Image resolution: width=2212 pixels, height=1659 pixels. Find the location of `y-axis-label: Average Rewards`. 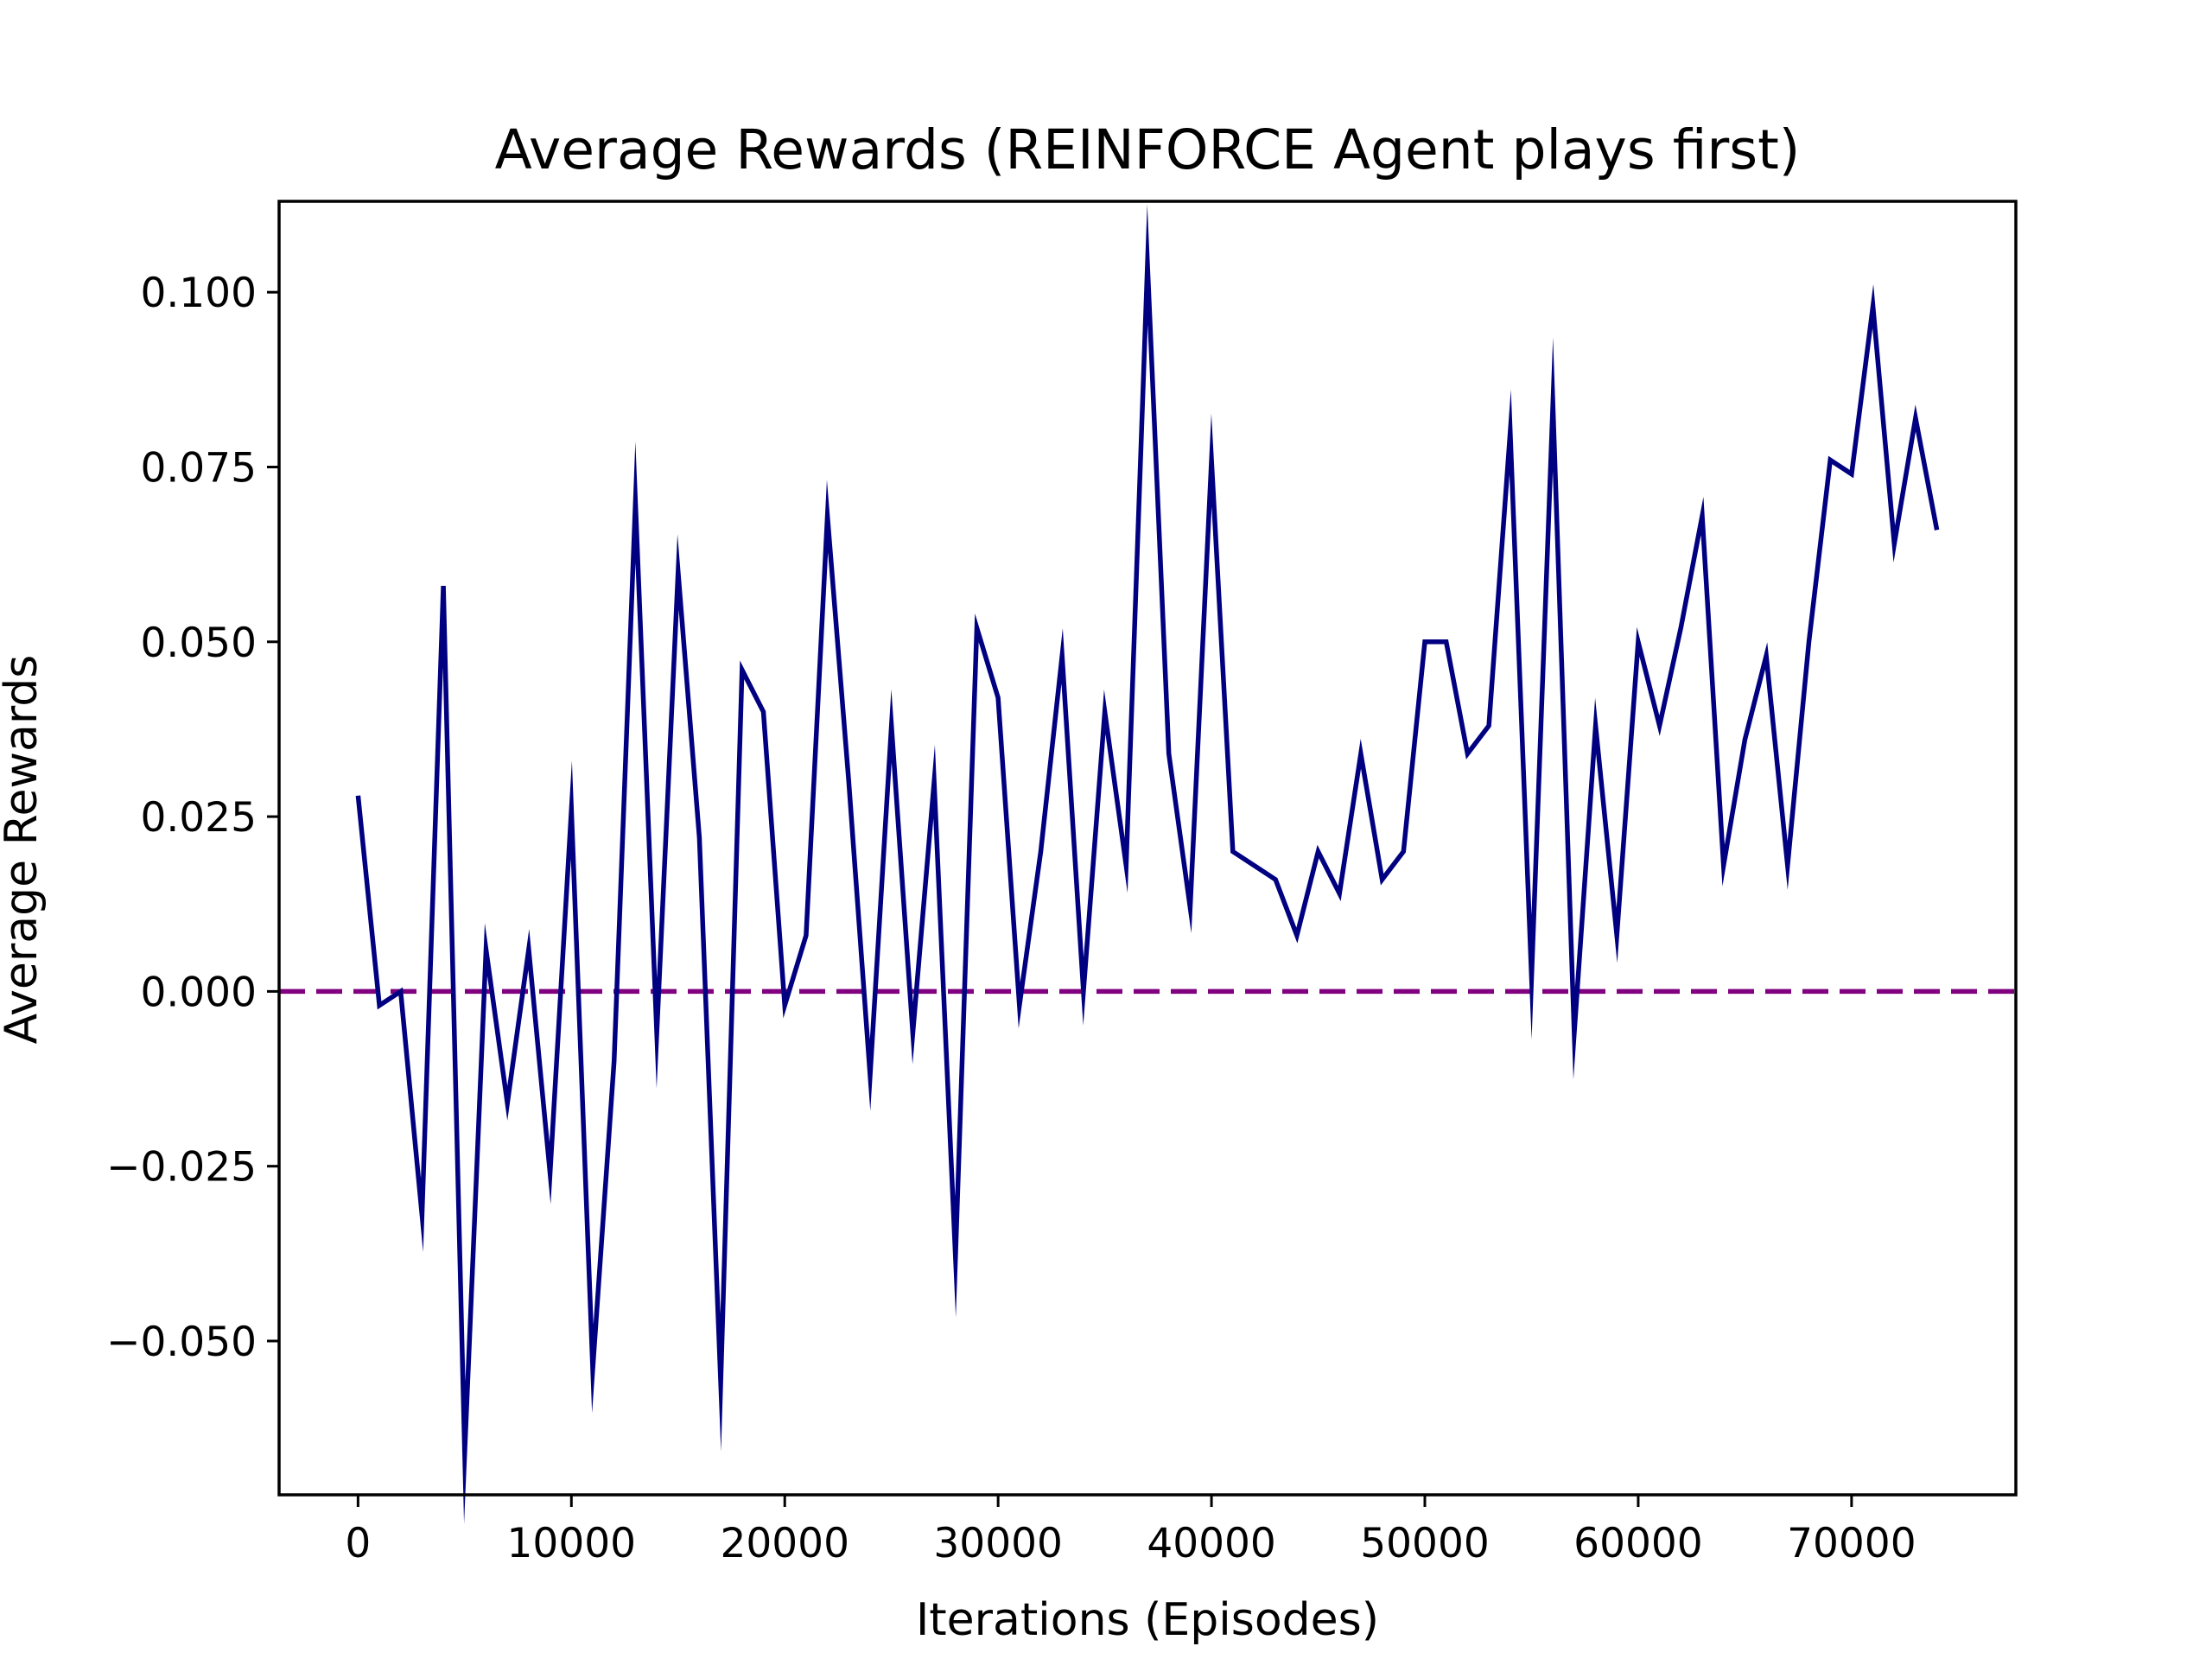

y-axis-label: Average Rewards is located at coordinates (24, 850).